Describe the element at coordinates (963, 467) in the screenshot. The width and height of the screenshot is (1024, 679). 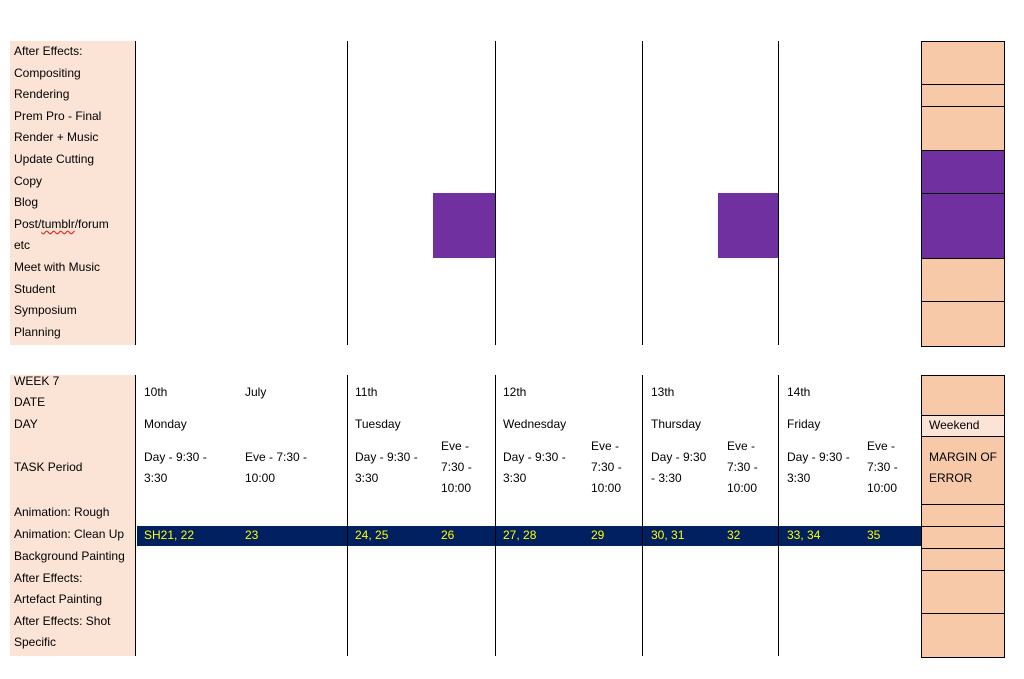
I see `margin-of-error-label: MARGIN OF ERROR` at that location.